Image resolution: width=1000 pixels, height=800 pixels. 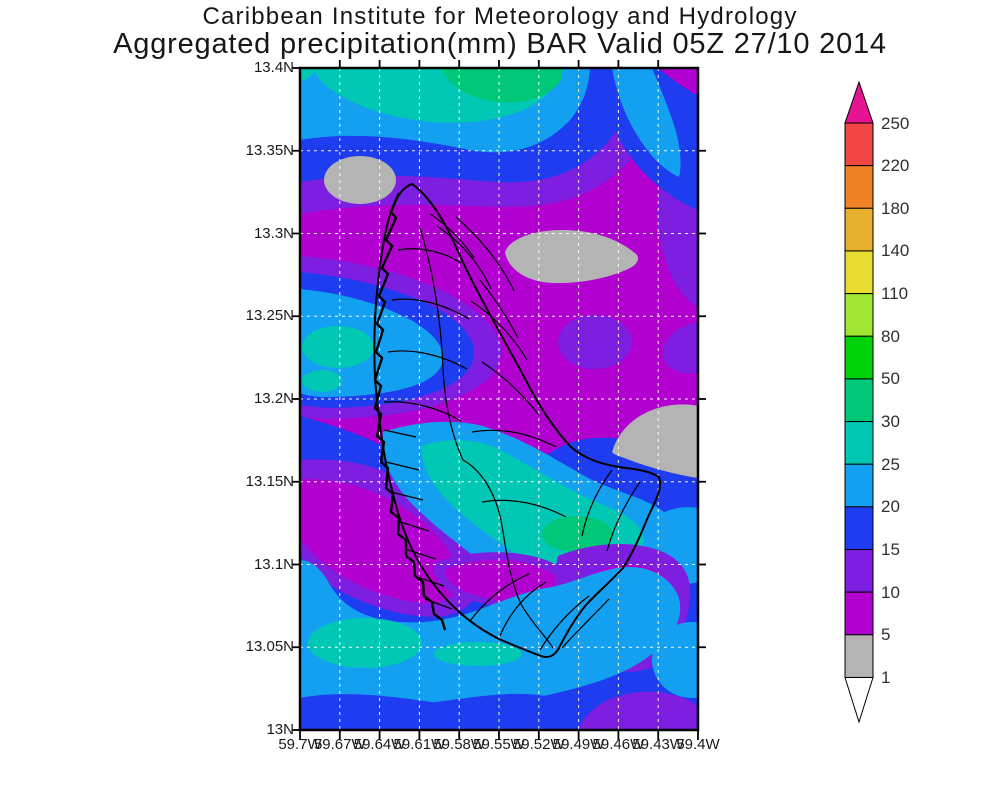 What do you see at coordinates (269, 316) in the screenshot?
I see `lat-tick-label: 13.25N` at bounding box center [269, 316].